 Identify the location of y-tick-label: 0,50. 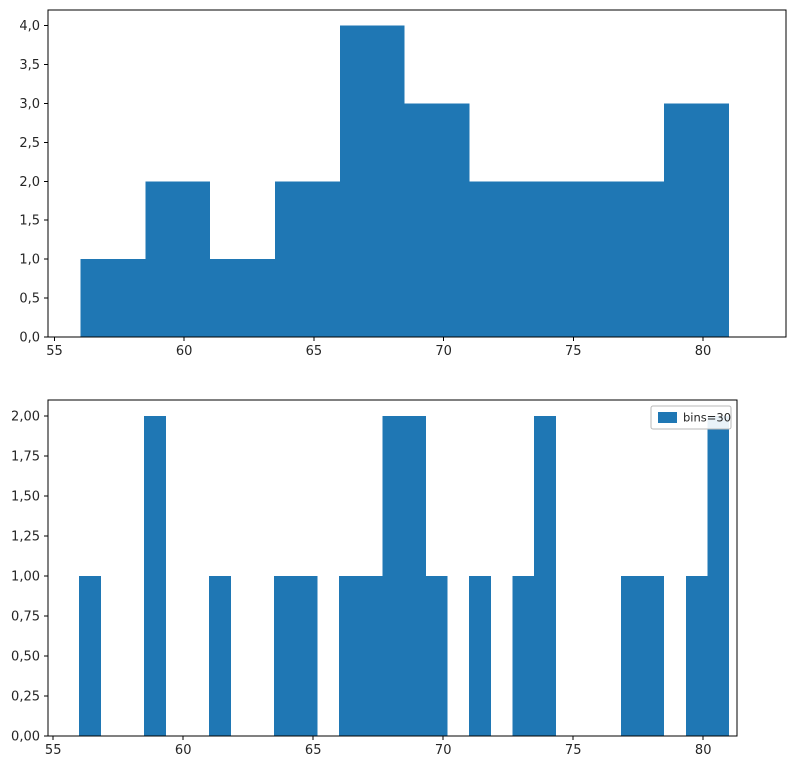
(25, 657).